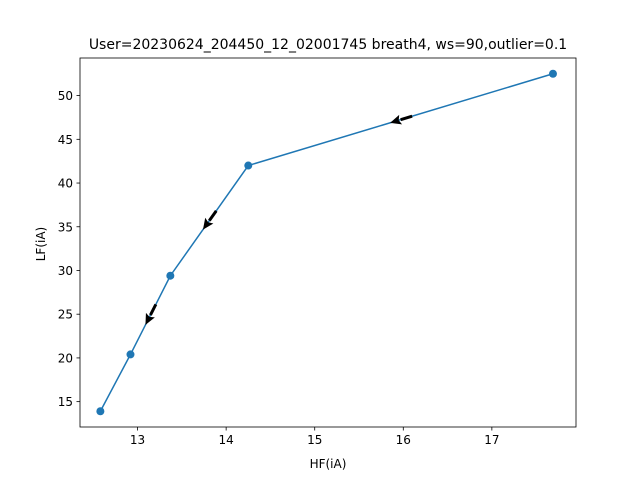 The image size is (640, 480). I want to click on x-axis-label: HF(iA), so click(328, 464).